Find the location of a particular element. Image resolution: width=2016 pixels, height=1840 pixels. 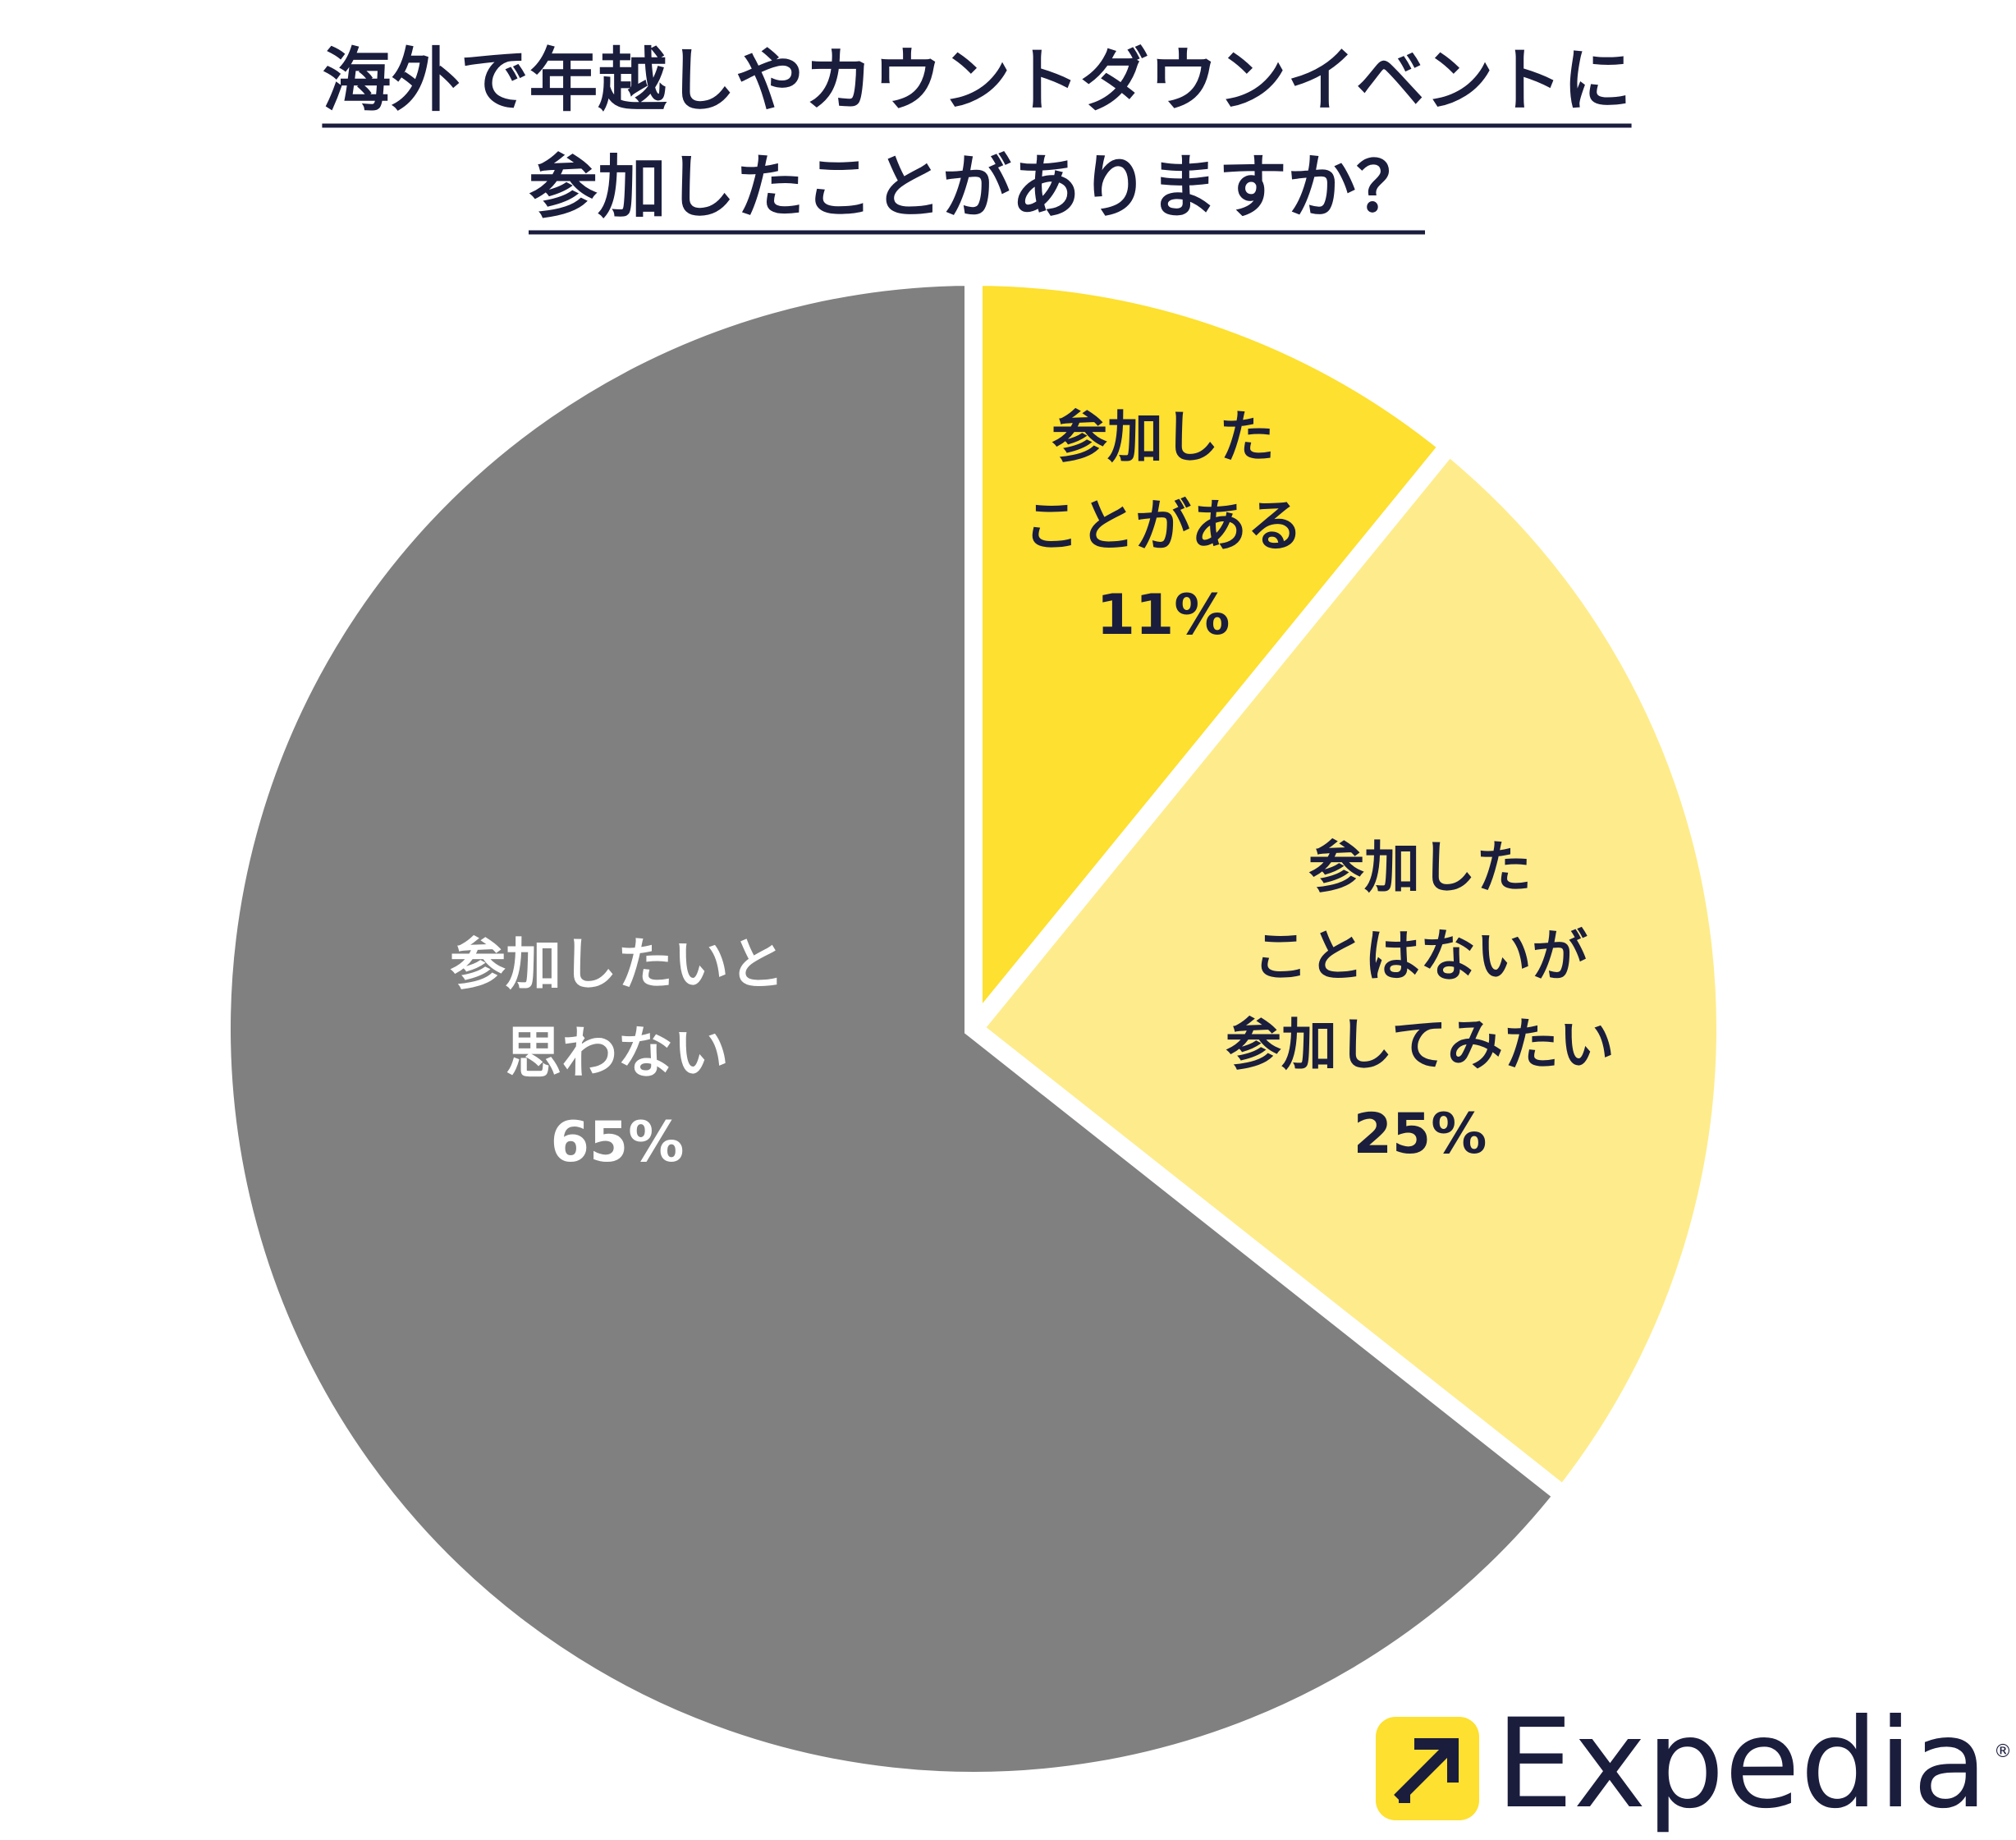

chart-title: 海外で年越しやカウントダウンイベントに is located at coordinates (976, 80).